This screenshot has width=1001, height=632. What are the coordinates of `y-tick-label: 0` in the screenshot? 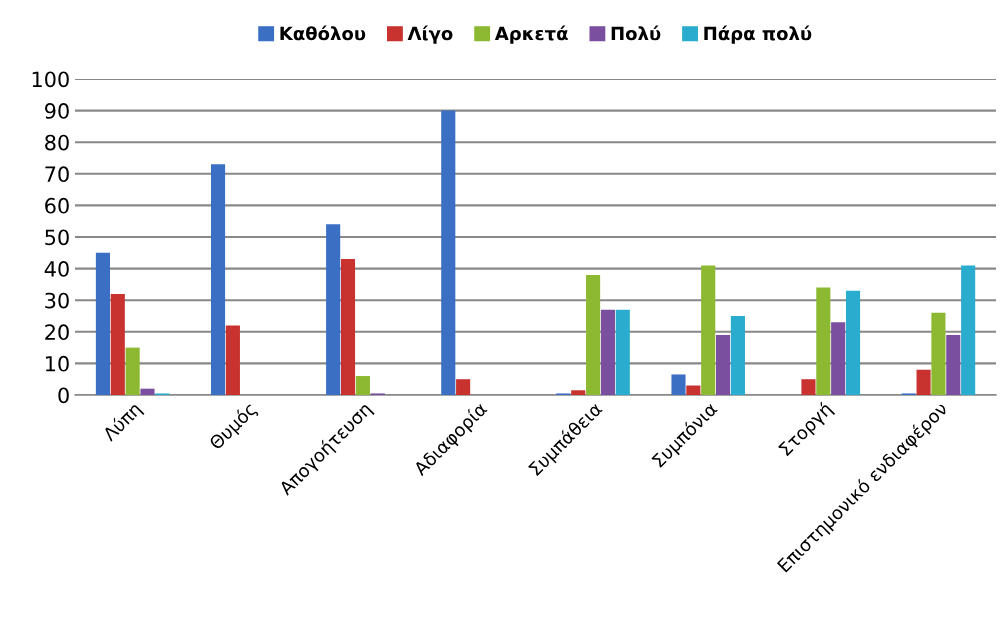 It's located at (63, 395).